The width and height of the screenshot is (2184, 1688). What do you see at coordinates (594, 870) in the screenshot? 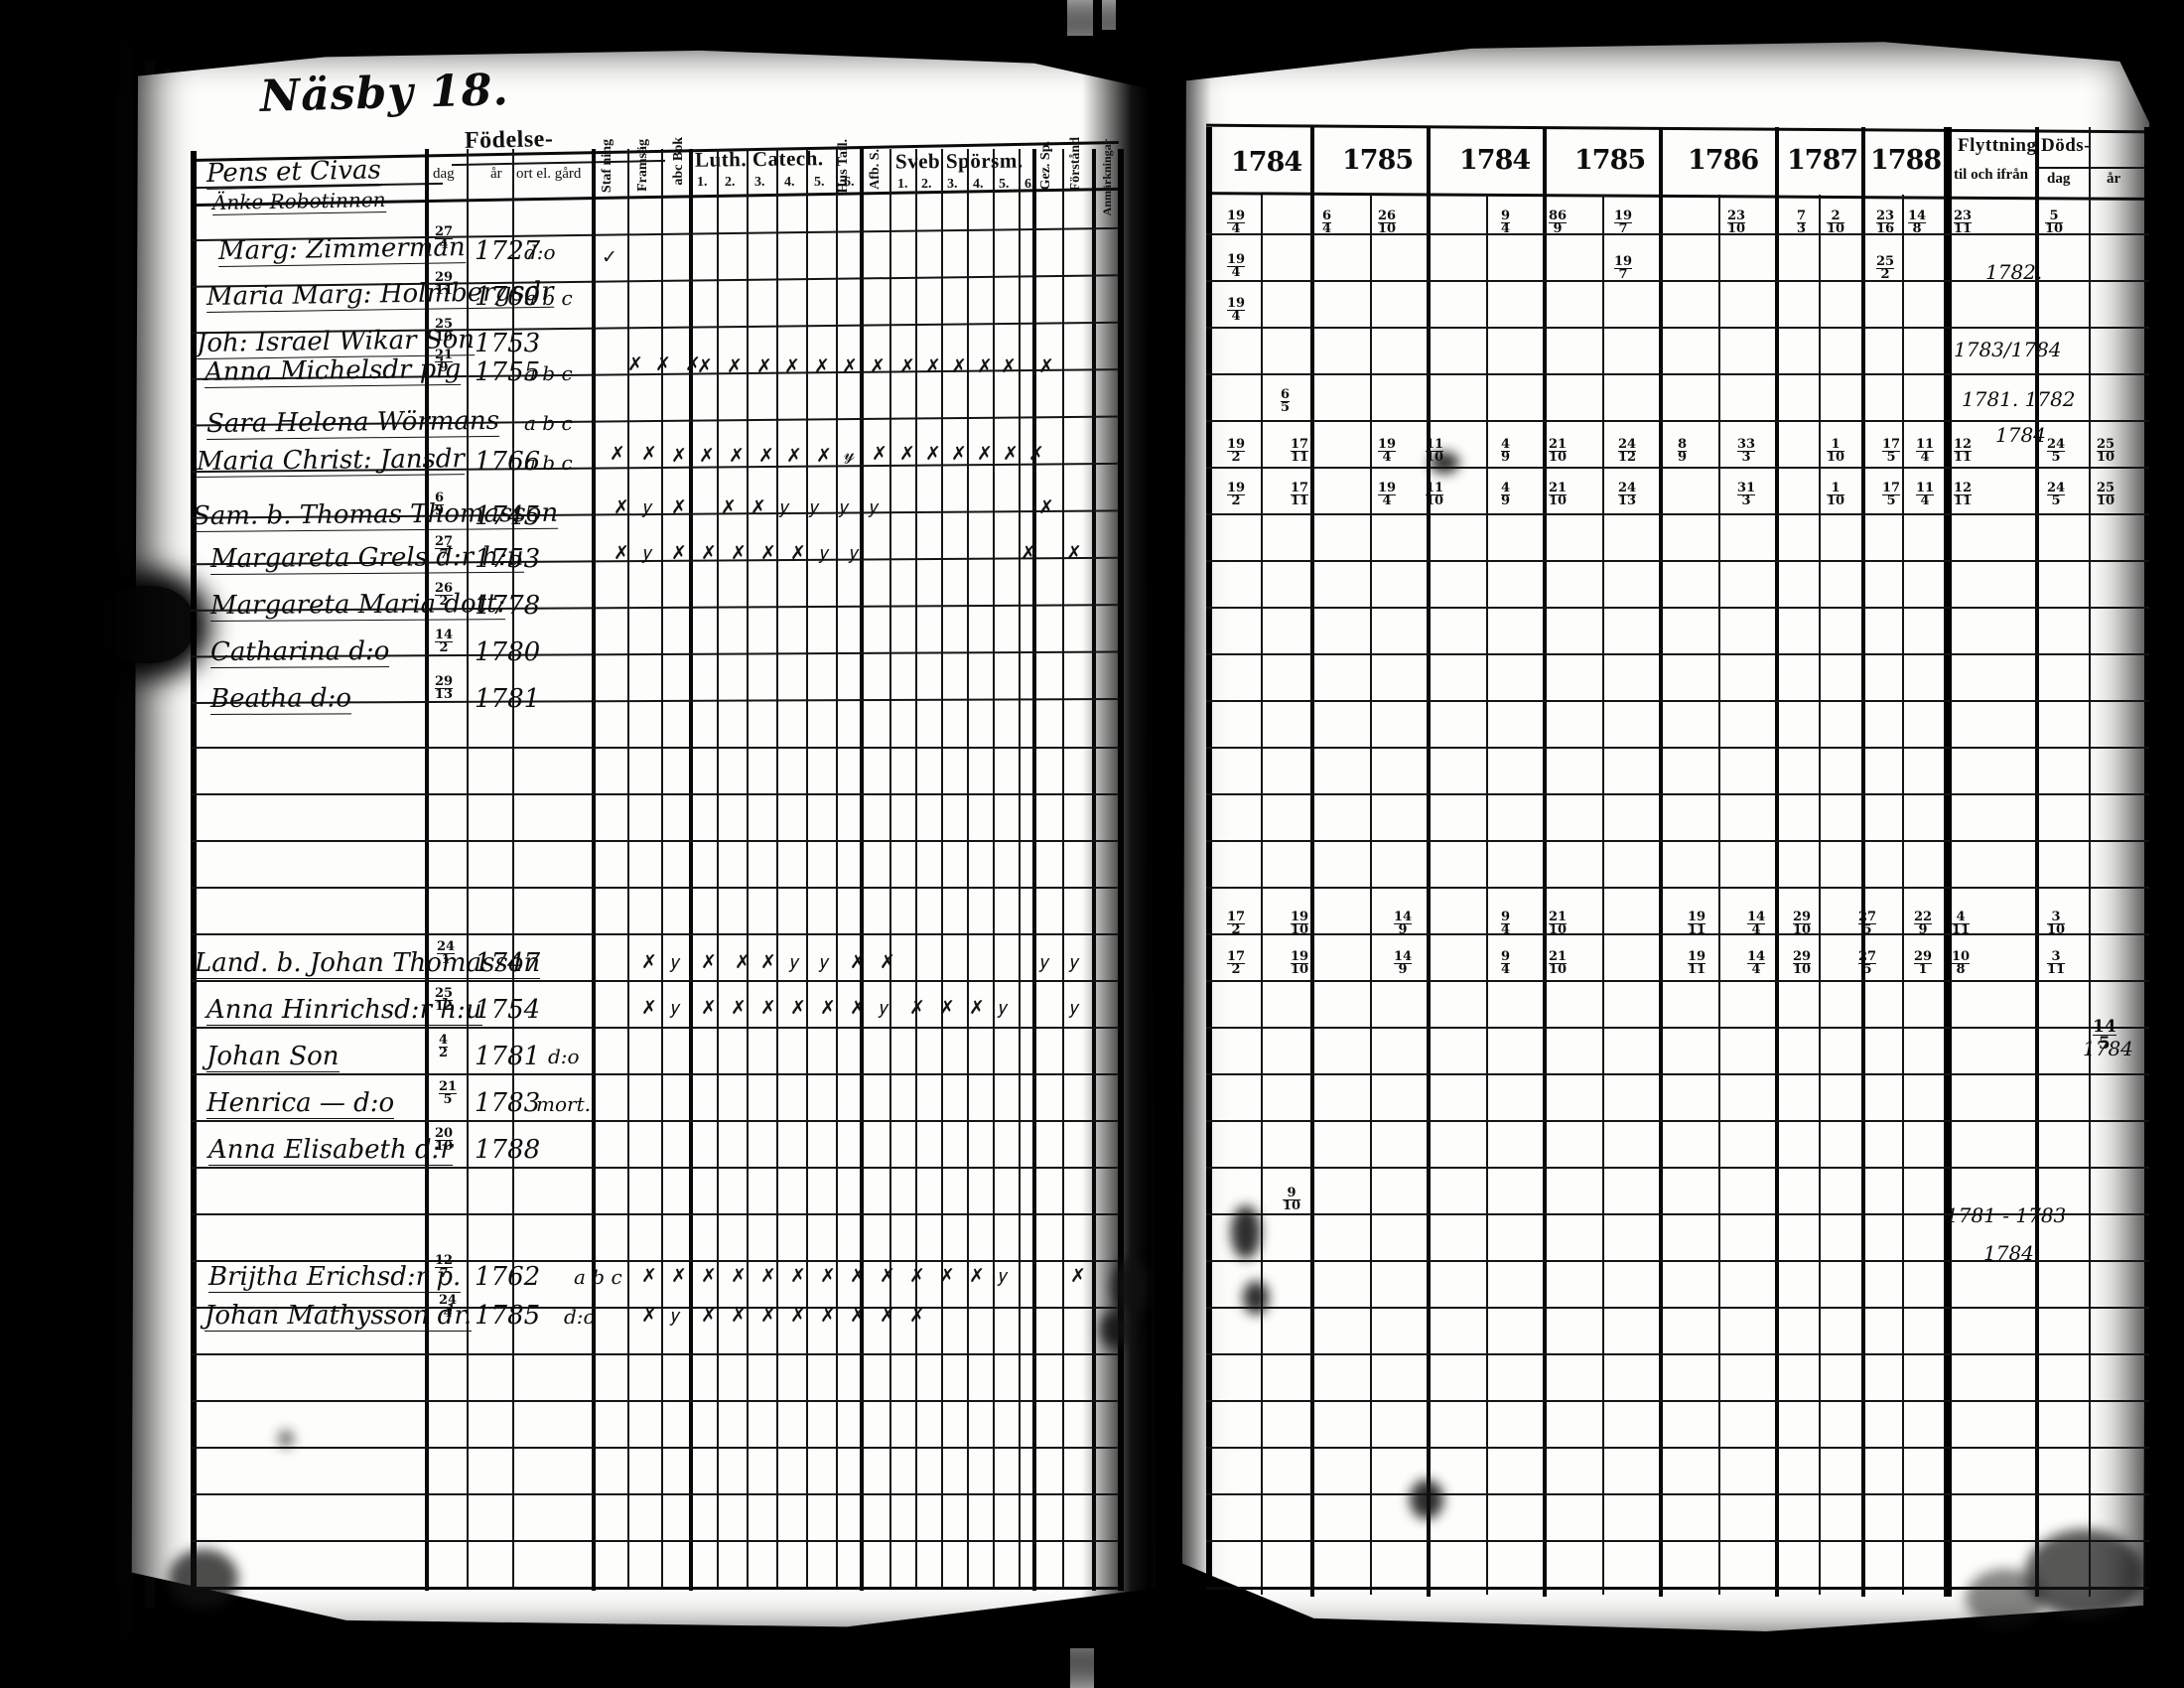
I see `vline-ort-right` at bounding box center [594, 870].